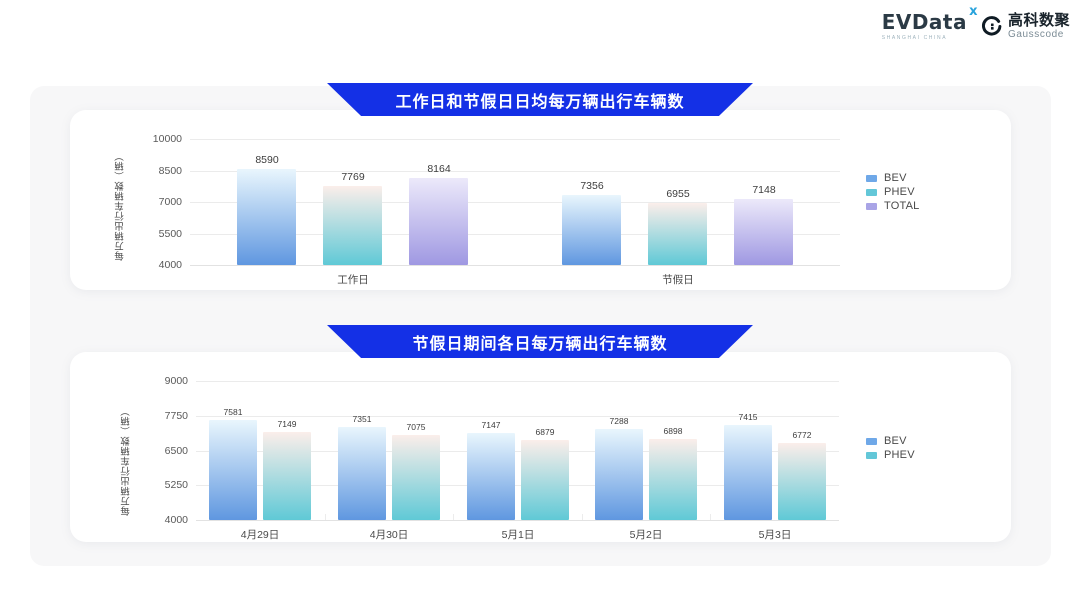 The image size is (1080, 608). I want to click on y-axis-tick-label: 5250, so click(176, 485).